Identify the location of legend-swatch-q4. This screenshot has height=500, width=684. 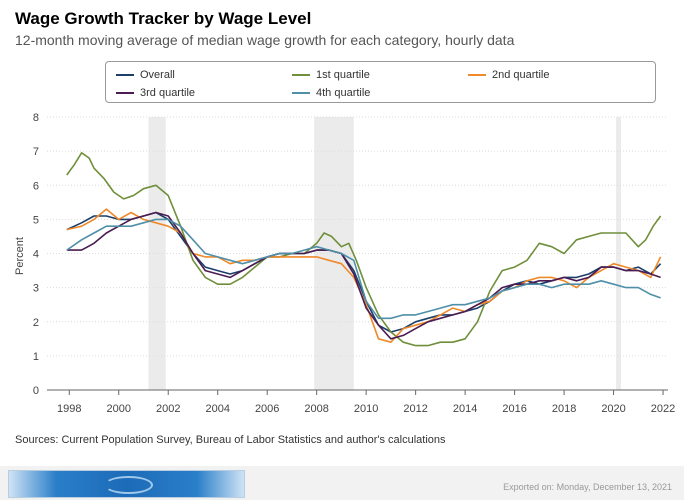
(301, 93).